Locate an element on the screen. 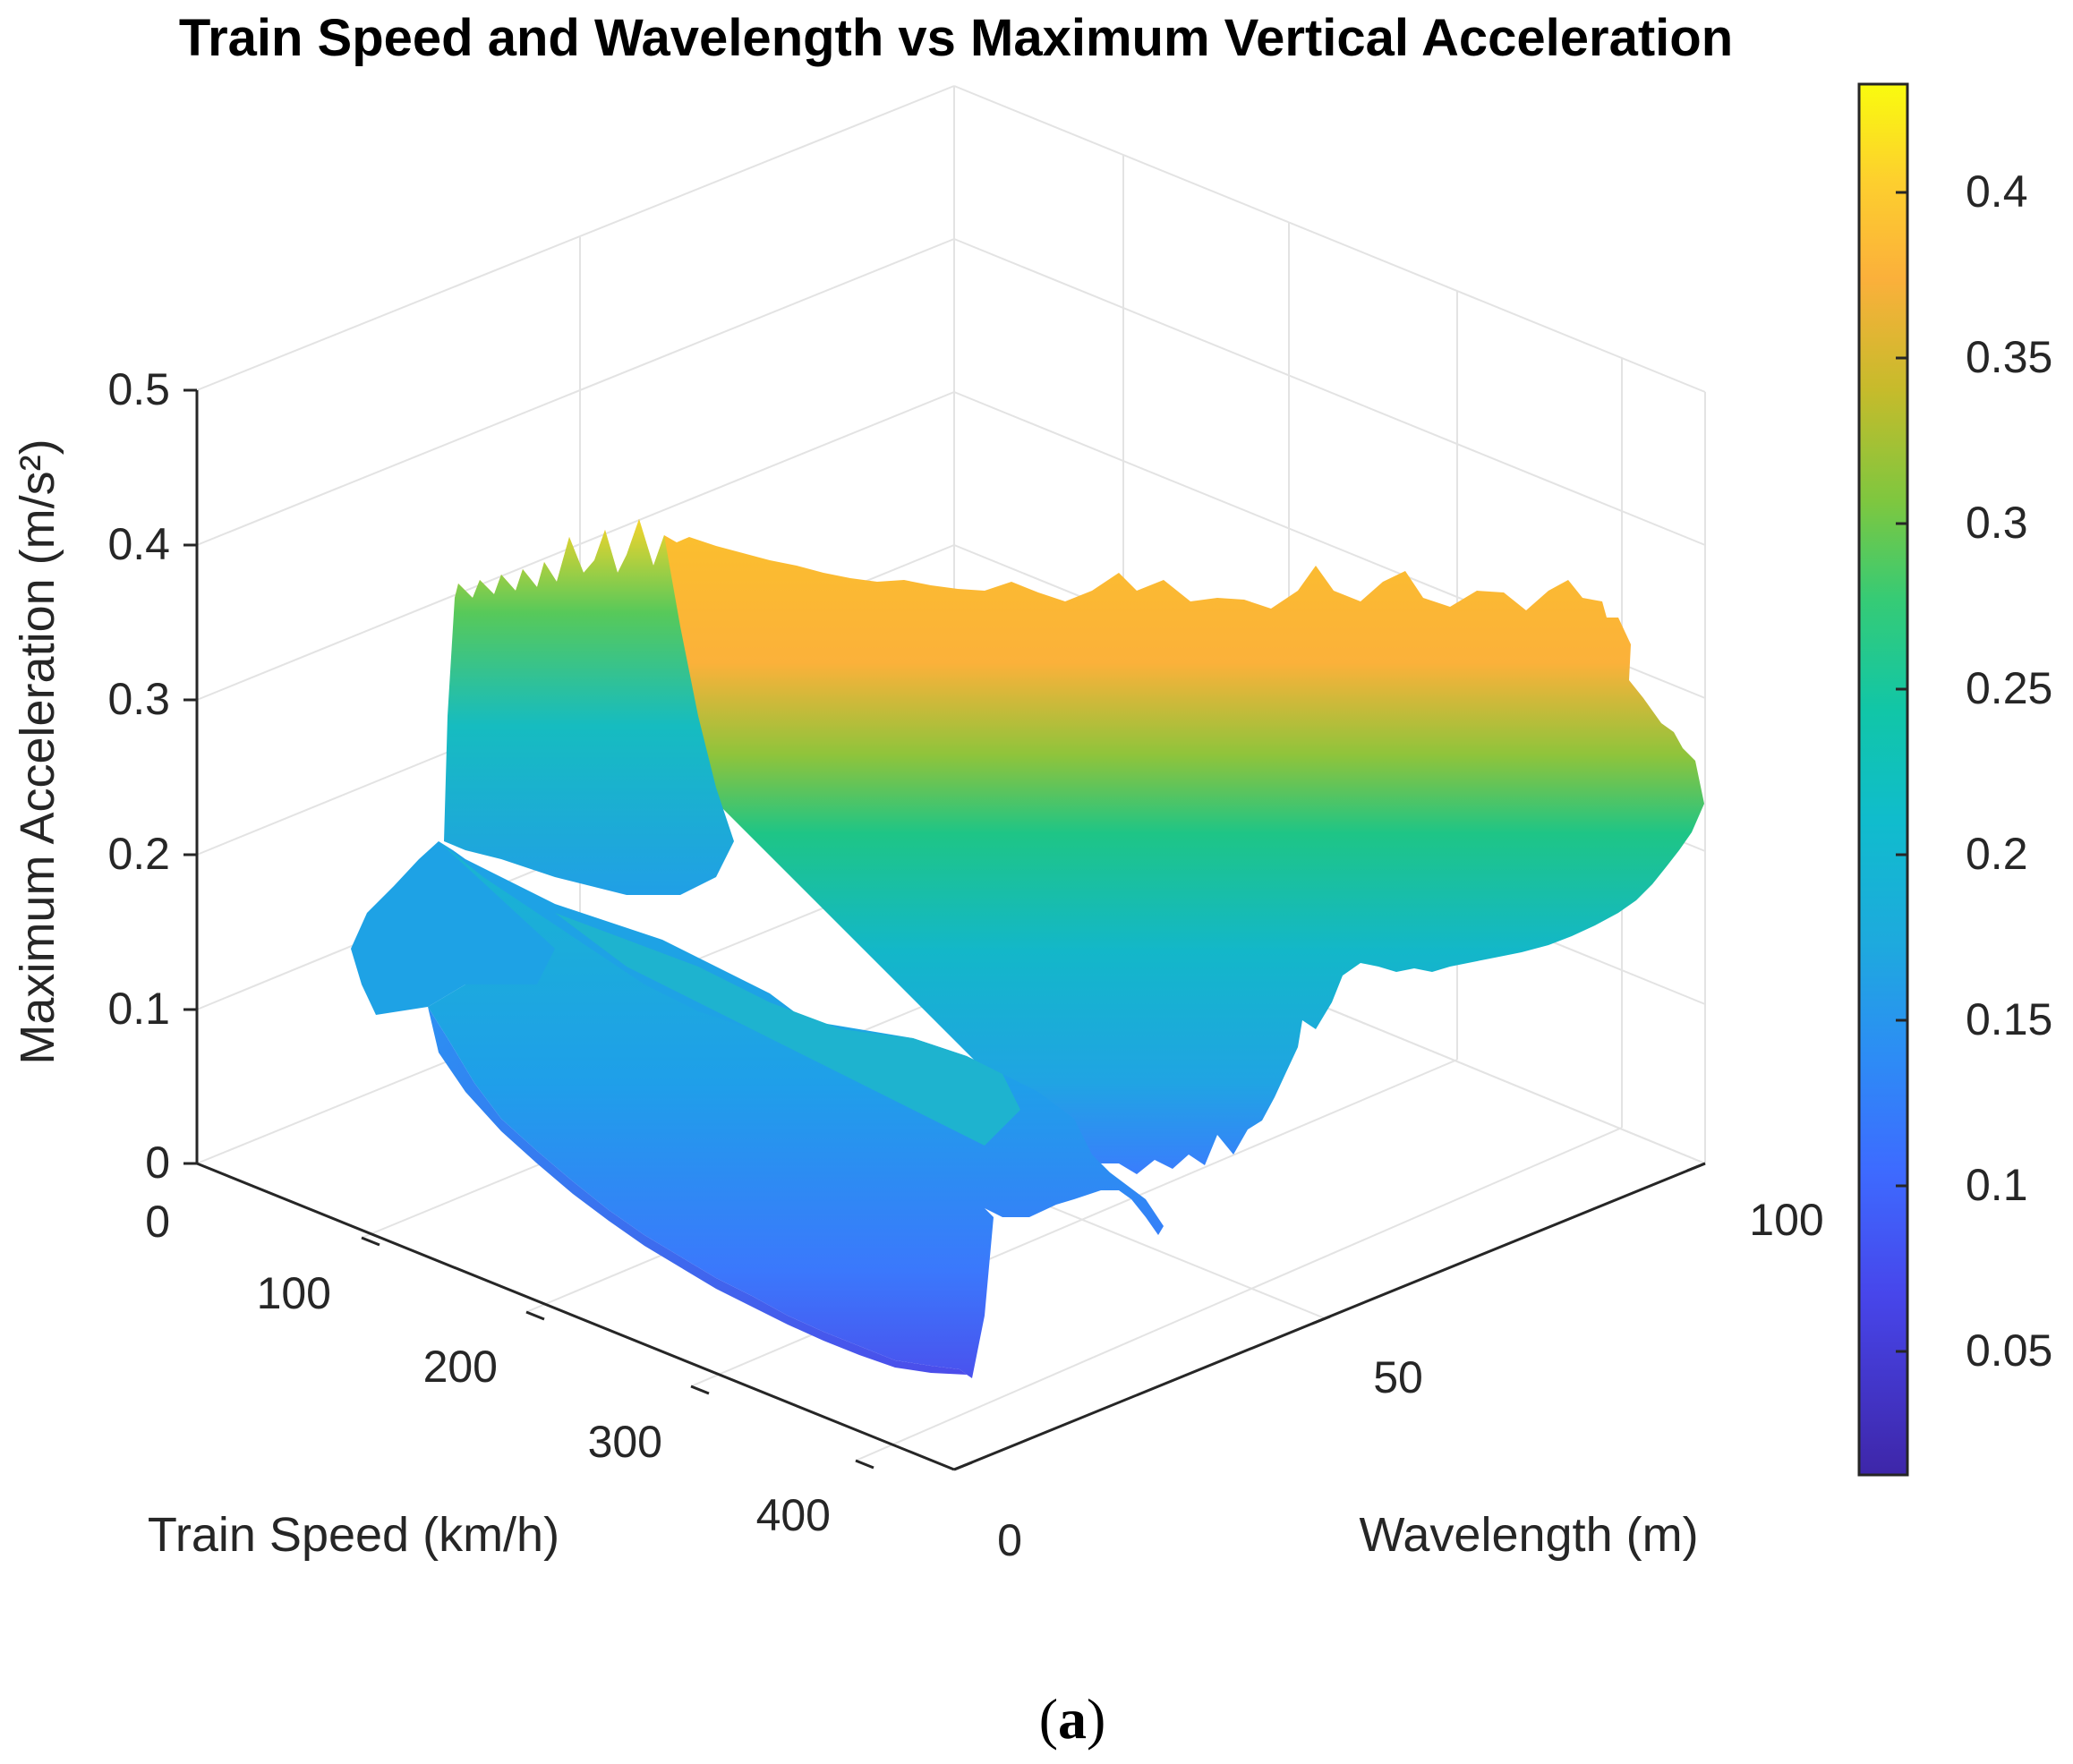  z-tick-label: 0.5 is located at coordinates (138, 389).